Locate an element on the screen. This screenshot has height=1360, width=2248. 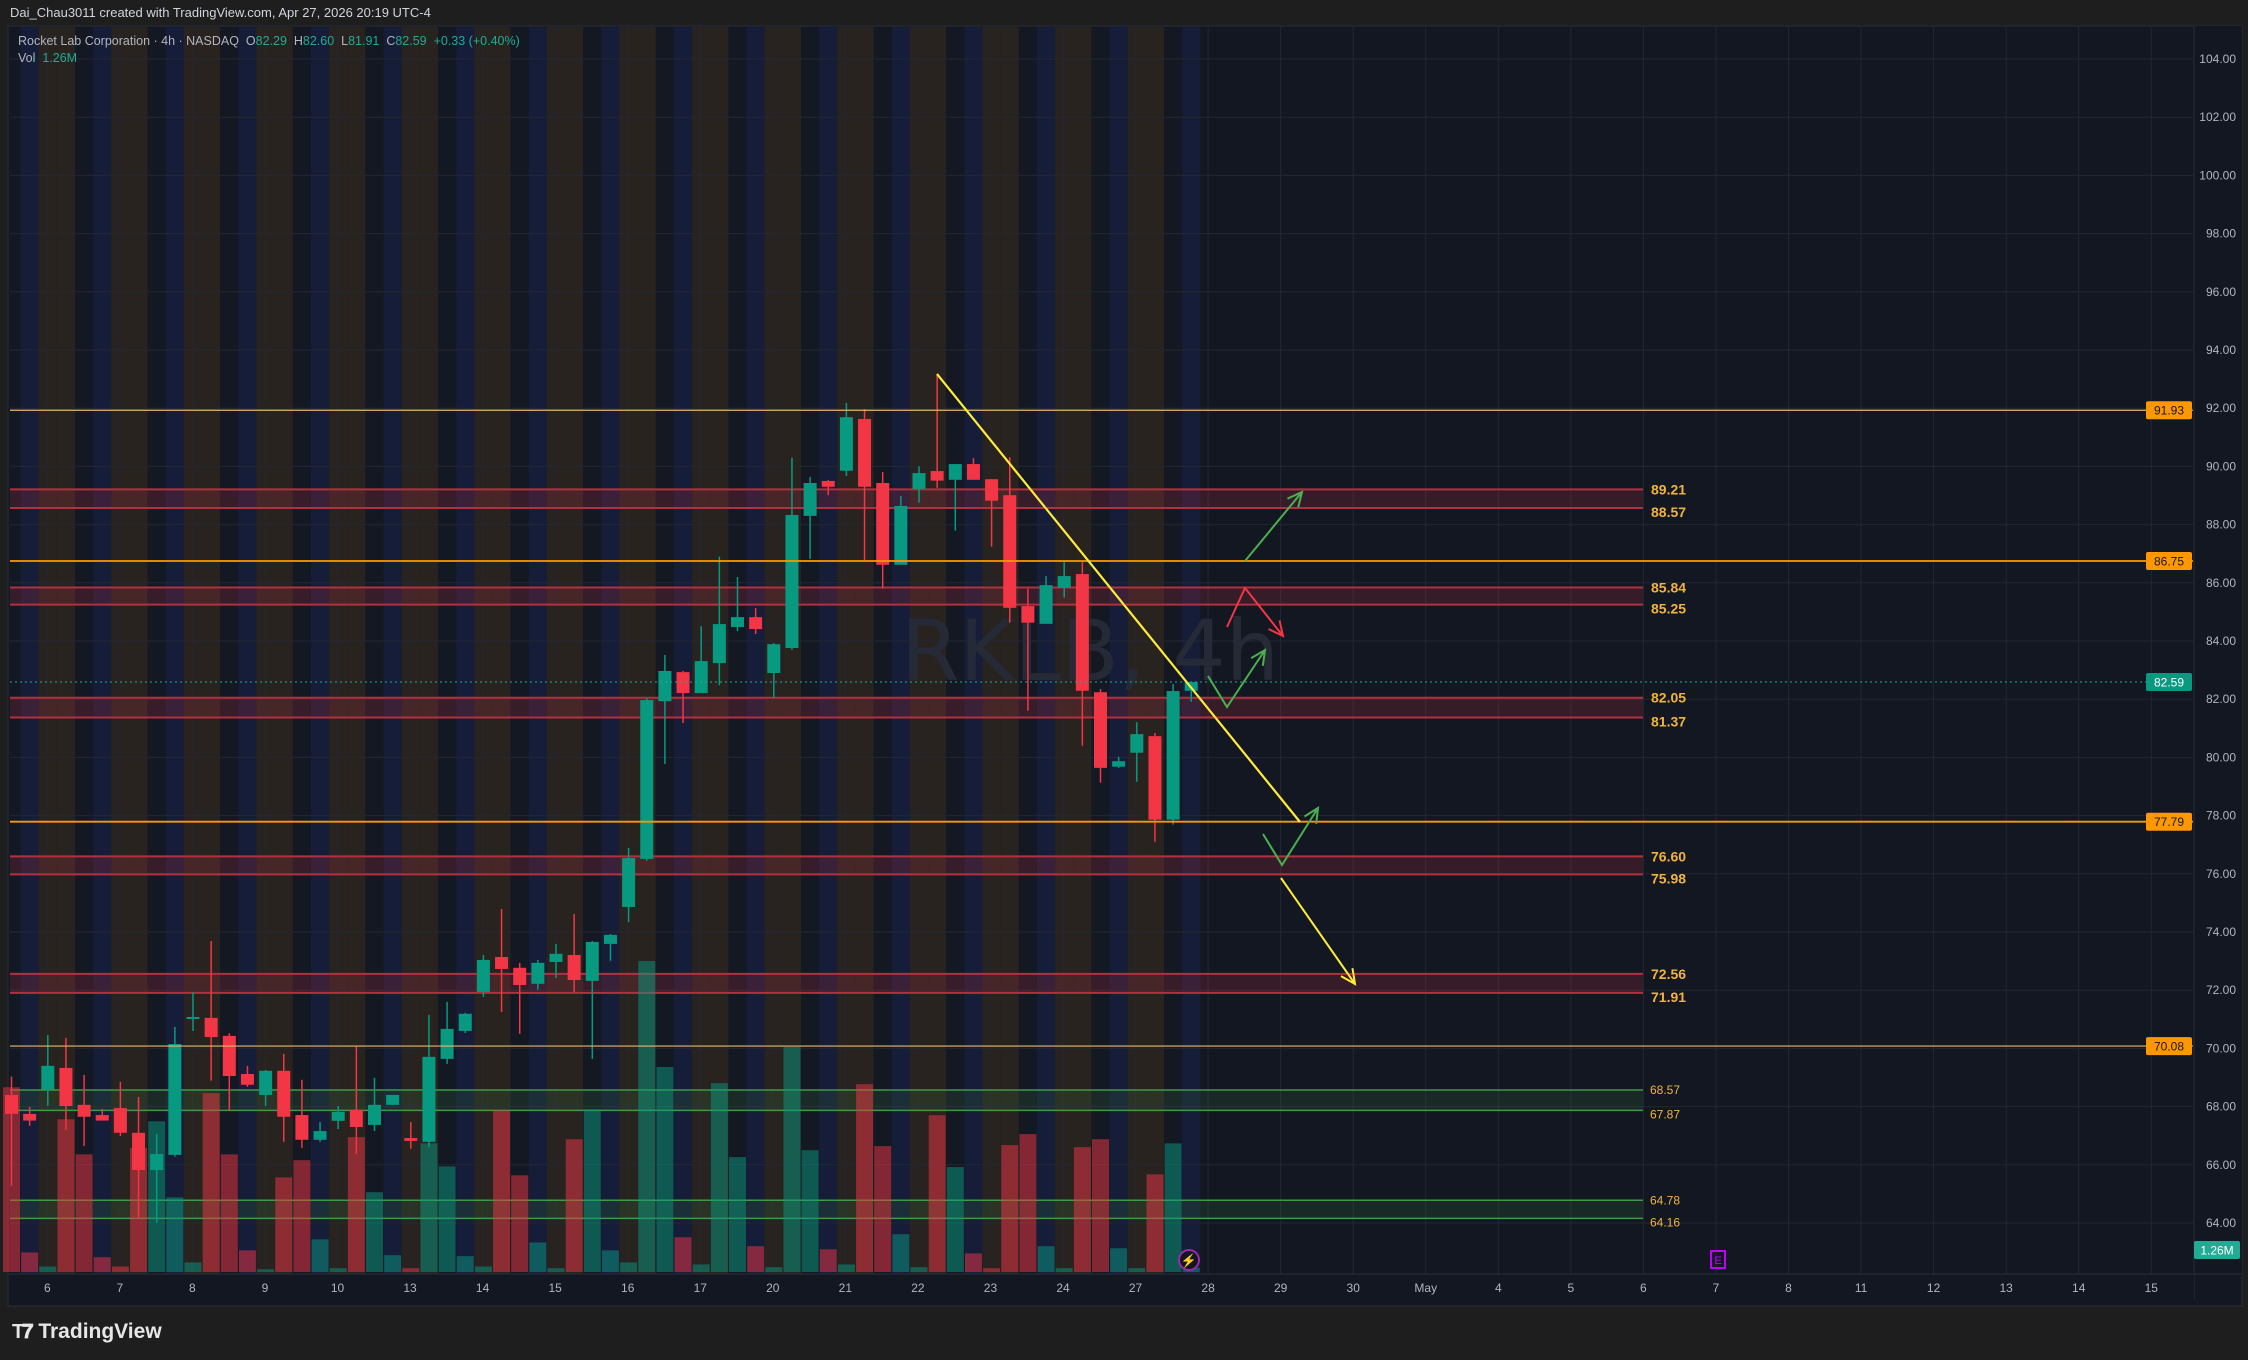
price-axis-bg is located at coordinates (2218, 651).